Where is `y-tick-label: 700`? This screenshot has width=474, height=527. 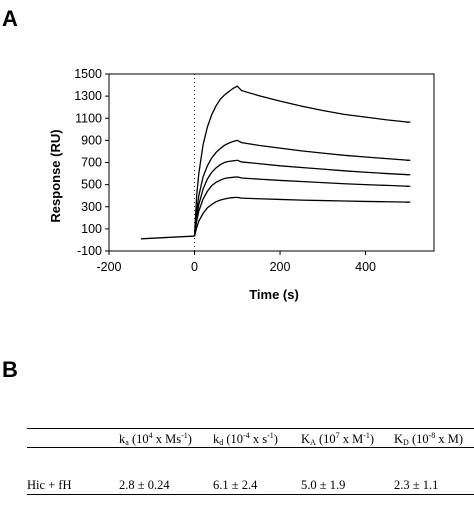 y-tick-label: 700 is located at coordinates (91, 163).